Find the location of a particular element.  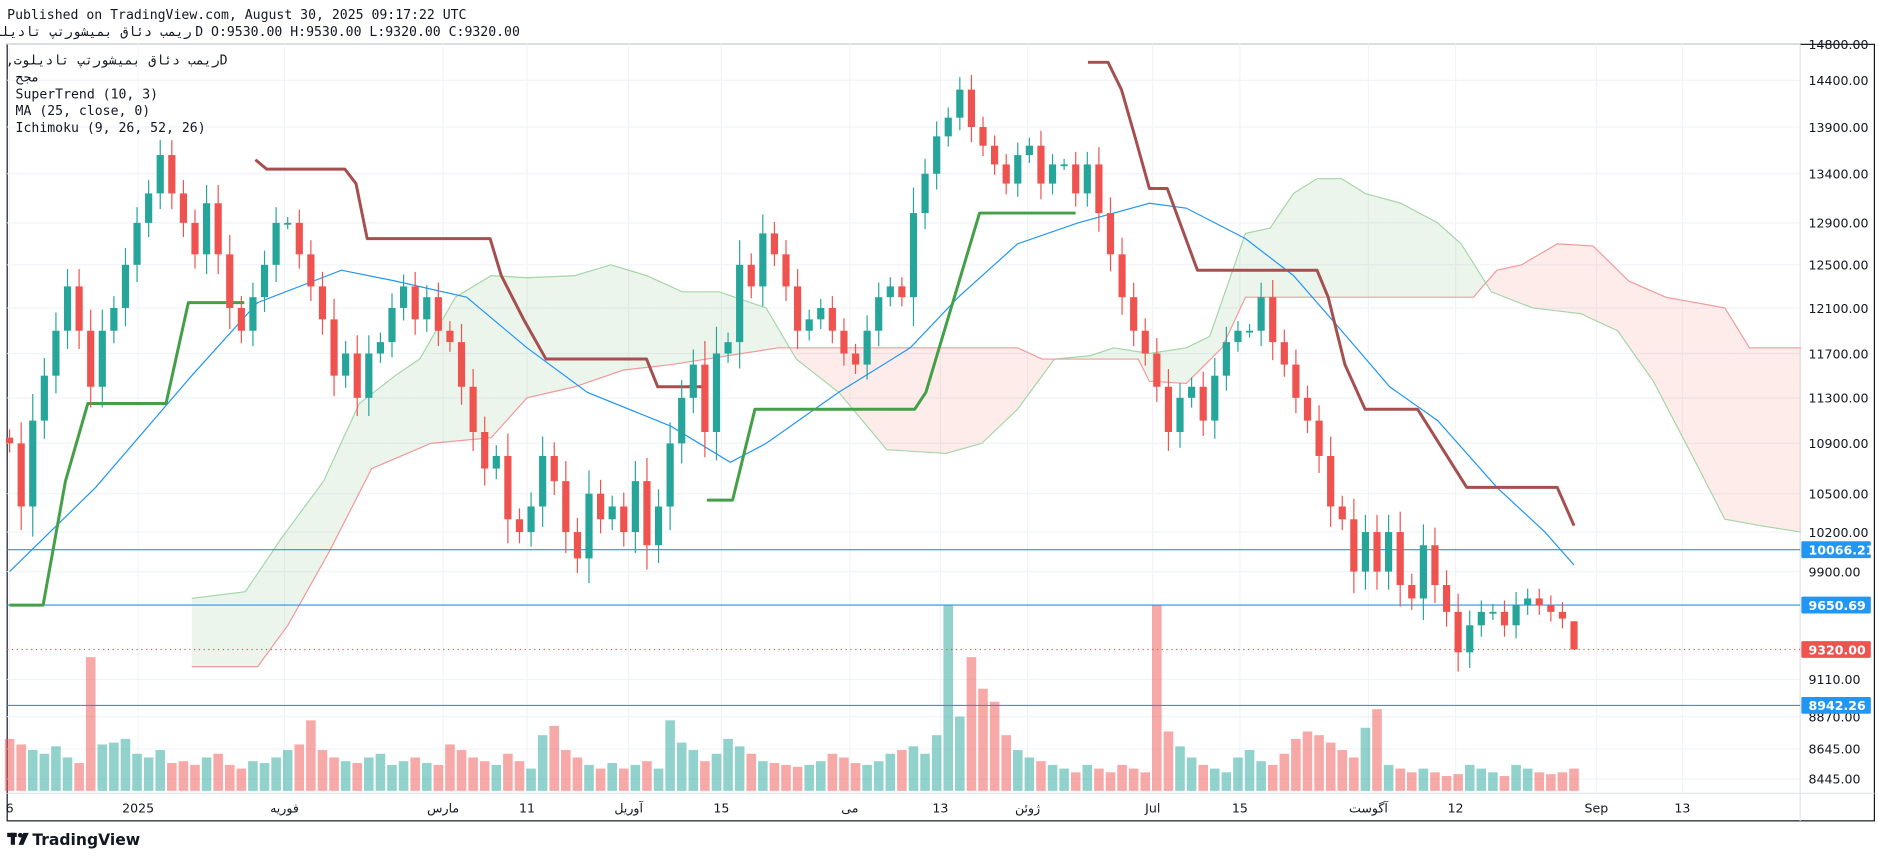

legend-supertrend: SuperTrend (10, 3) is located at coordinates (87, 94).